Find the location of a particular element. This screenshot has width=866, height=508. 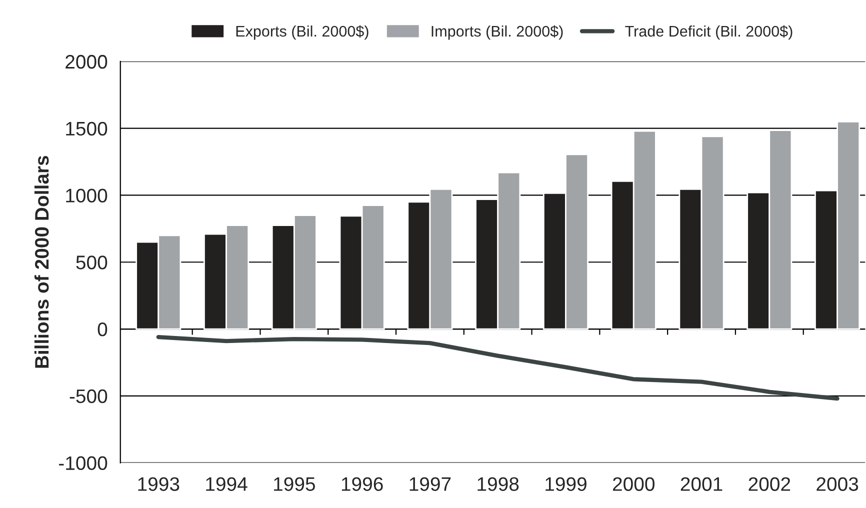

y-tick-label: 2000 is located at coordinates (87, 61).